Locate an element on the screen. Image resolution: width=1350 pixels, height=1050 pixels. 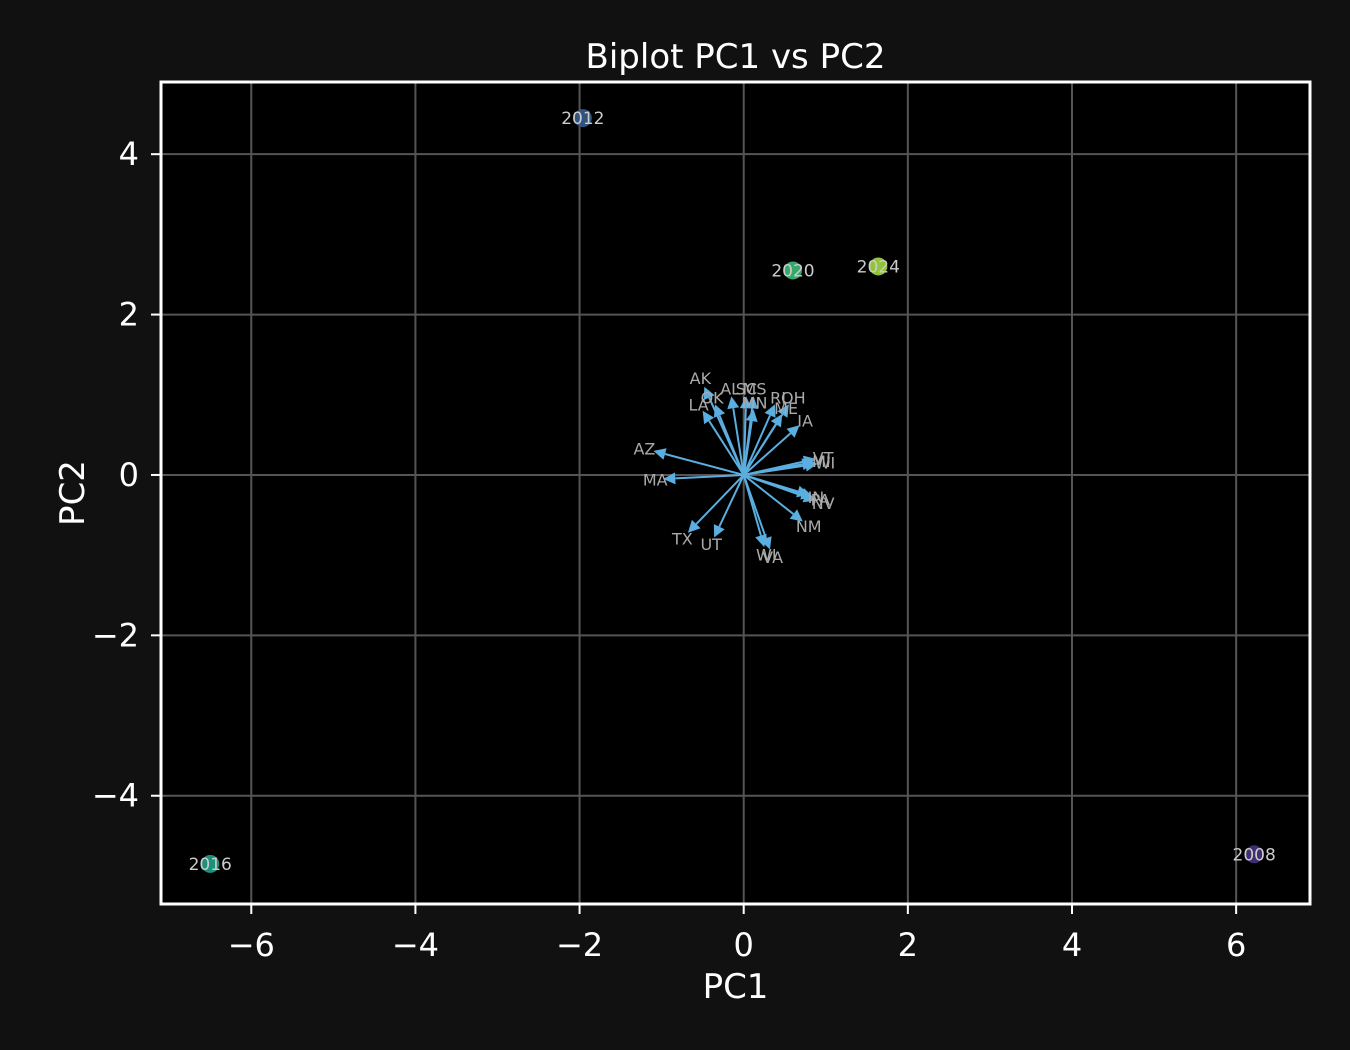
loading-label: TX is located at coordinates (682, 538).